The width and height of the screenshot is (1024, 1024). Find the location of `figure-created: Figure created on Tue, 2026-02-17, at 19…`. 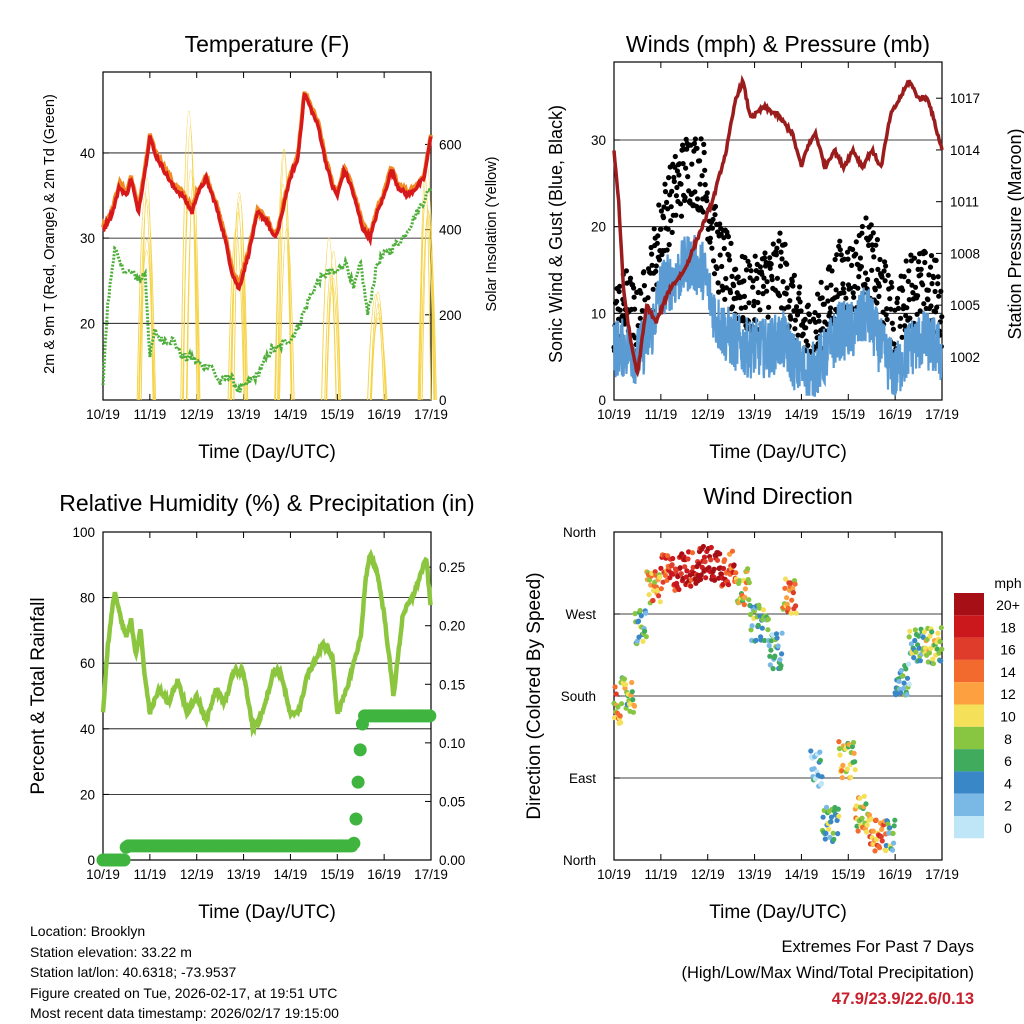

figure-created: Figure created on Tue, 2026-02-17, at 19… is located at coordinates (184, 992).